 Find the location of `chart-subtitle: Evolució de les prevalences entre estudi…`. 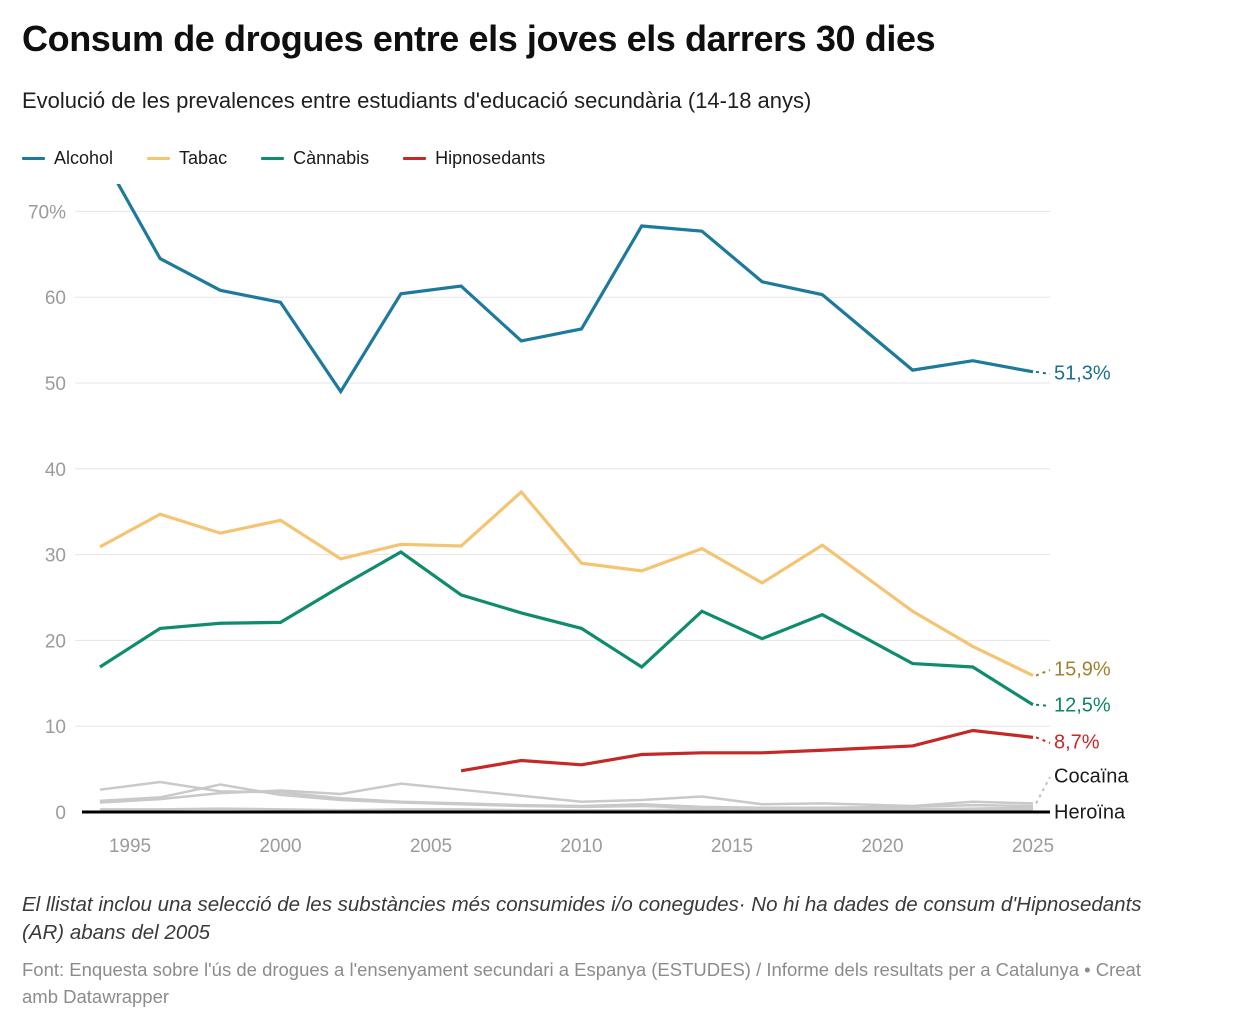

chart-subtitle: Evolució de les prevalences entre estudi… is located at coordinates (417, 100).